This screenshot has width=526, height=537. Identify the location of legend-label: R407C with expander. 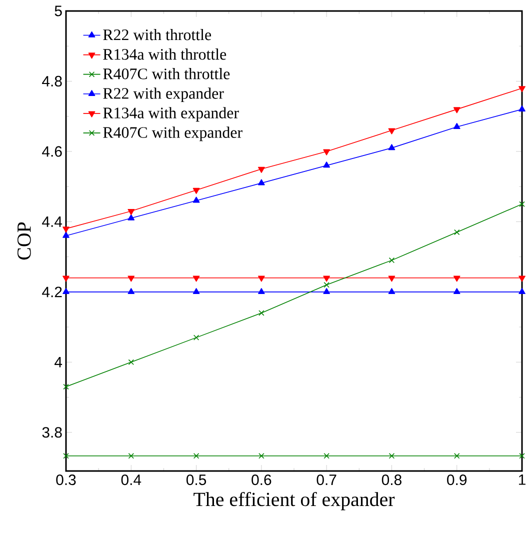
(172, 134).